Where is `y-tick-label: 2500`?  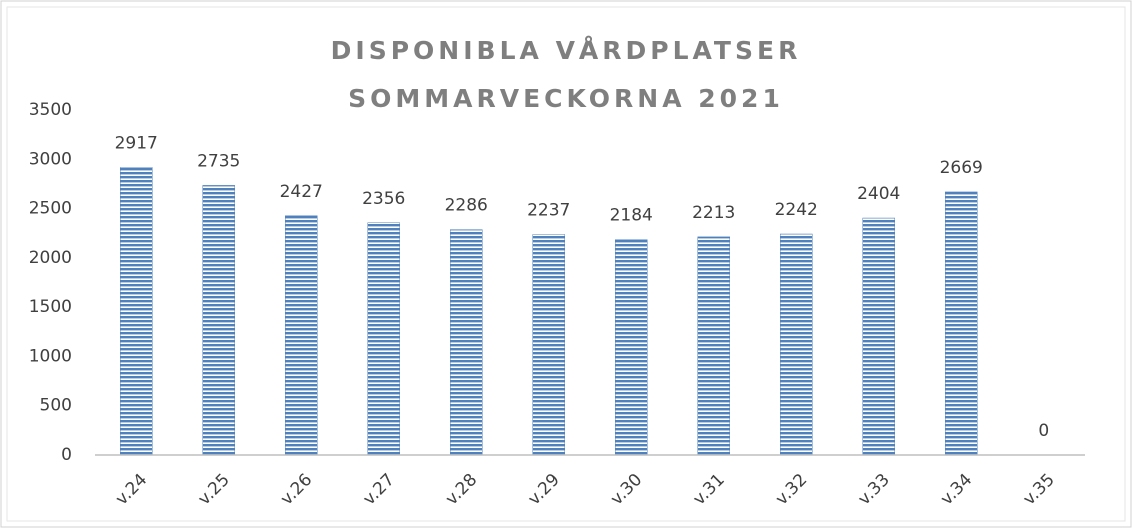 y-tick-label: 2500 is located at coordinates (50, 209).